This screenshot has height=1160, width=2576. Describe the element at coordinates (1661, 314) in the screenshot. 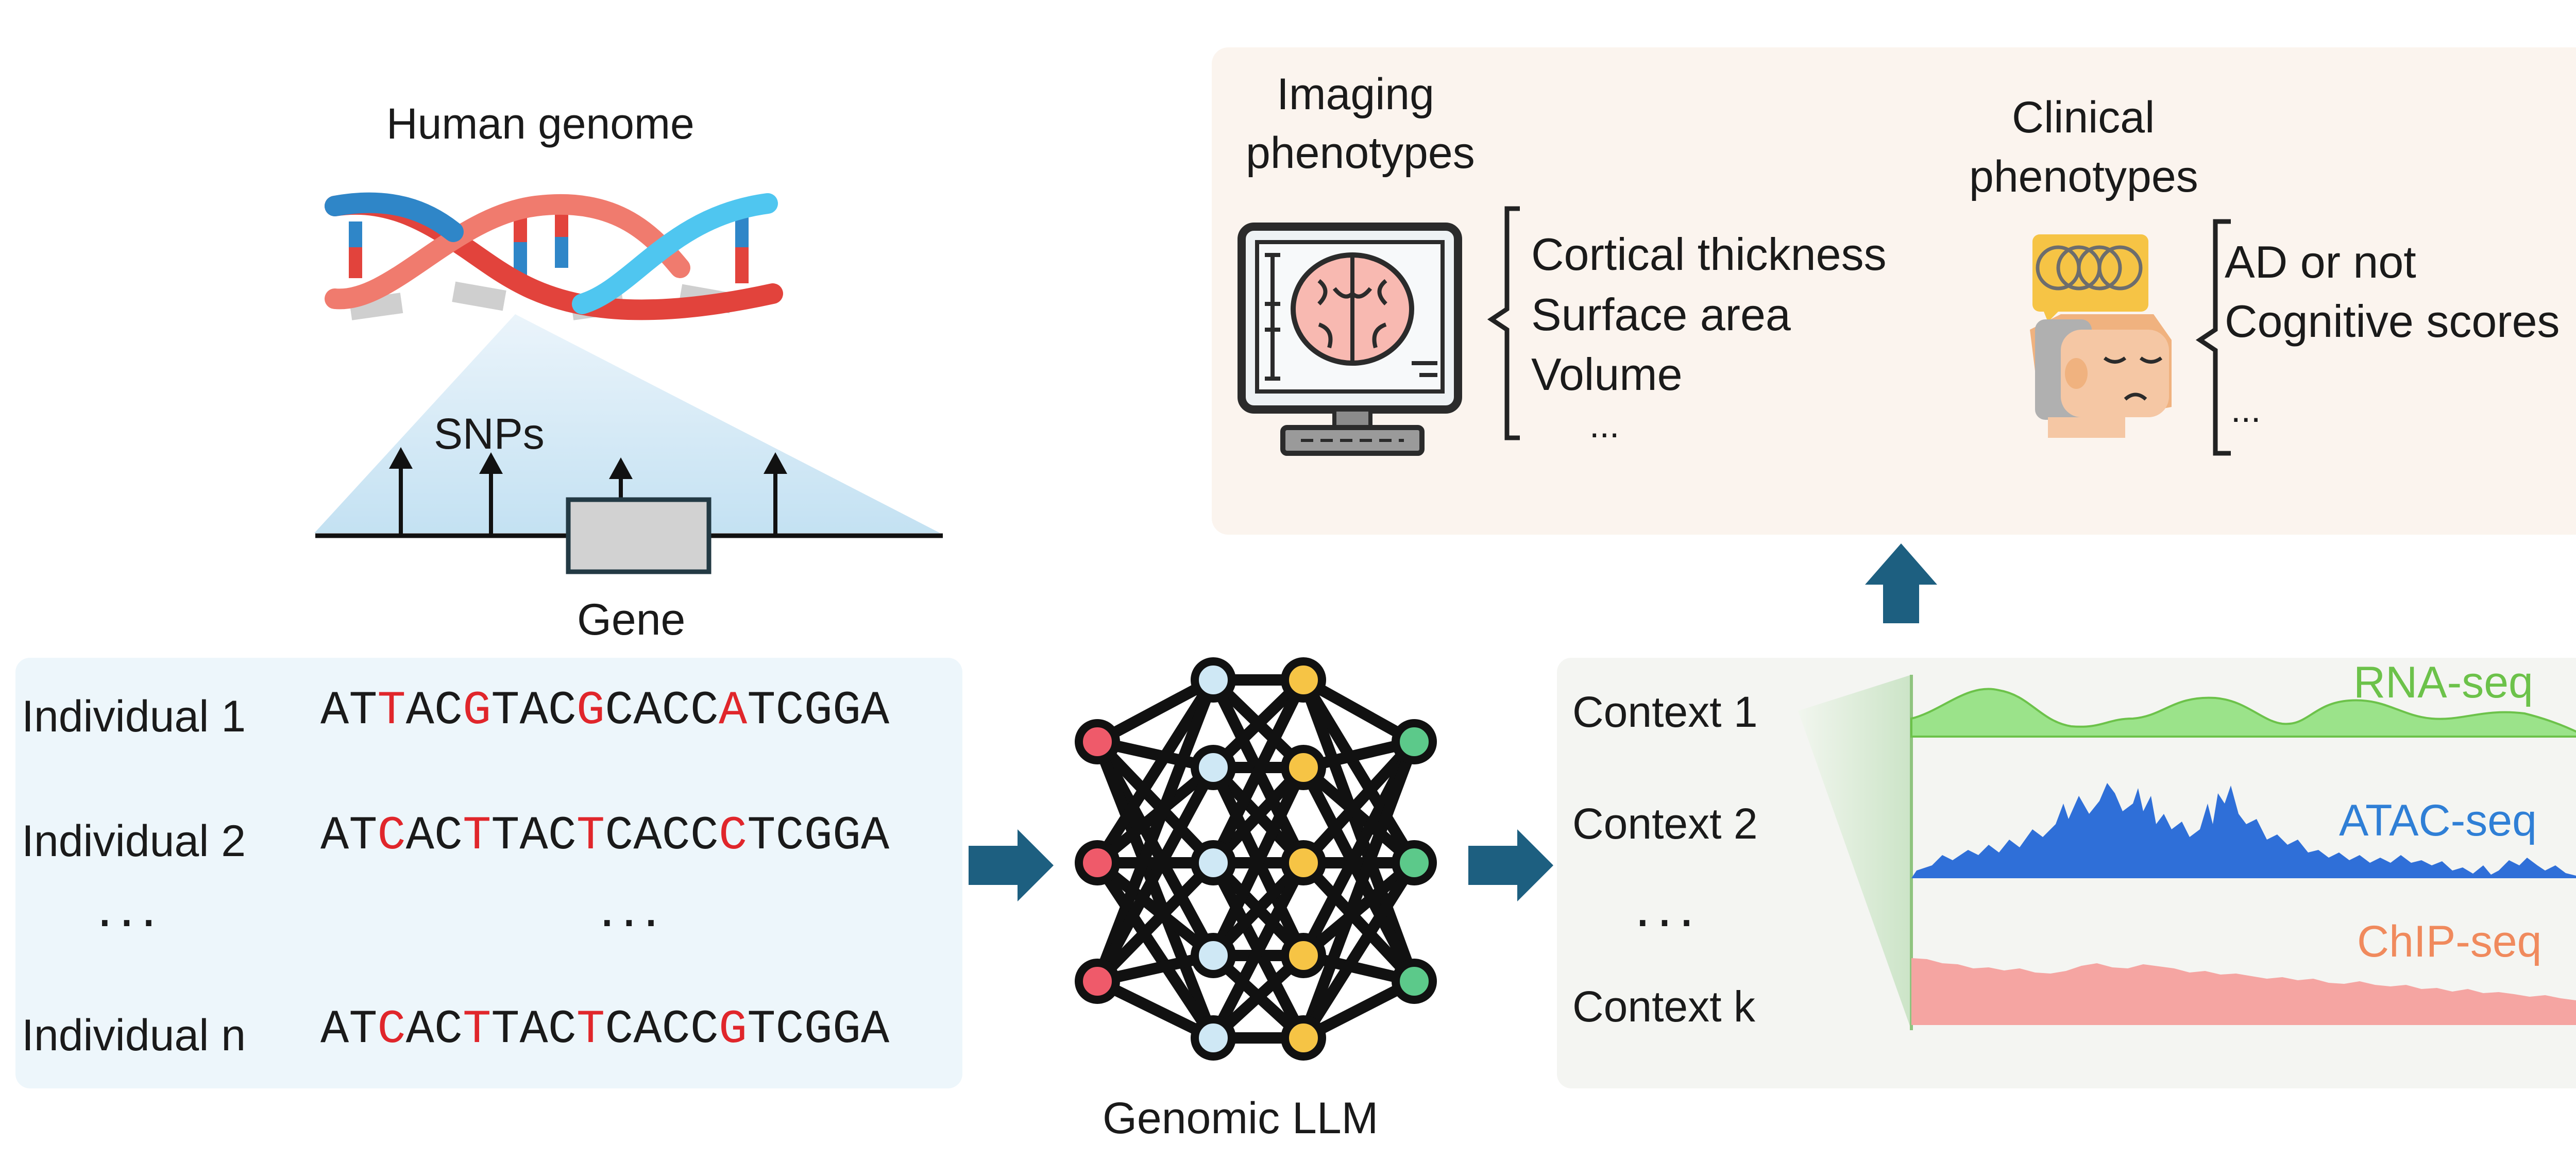

I see `imaging-item-surface-area: Surface area` at that location.